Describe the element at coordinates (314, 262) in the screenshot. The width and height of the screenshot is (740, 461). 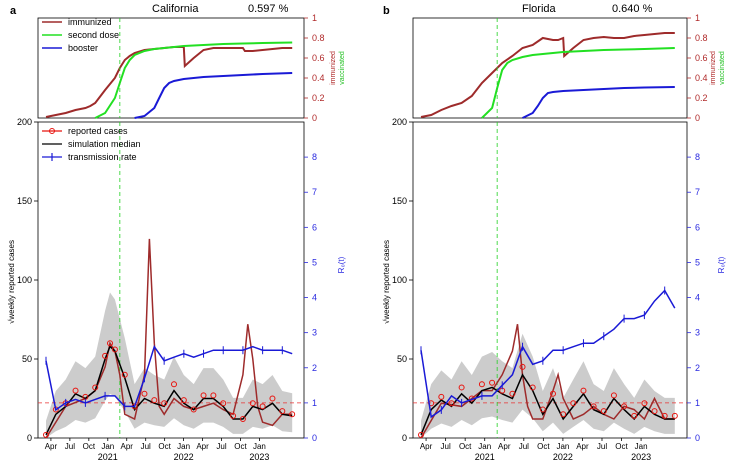
I see `bottom-right-tick-label: 5` at that location.